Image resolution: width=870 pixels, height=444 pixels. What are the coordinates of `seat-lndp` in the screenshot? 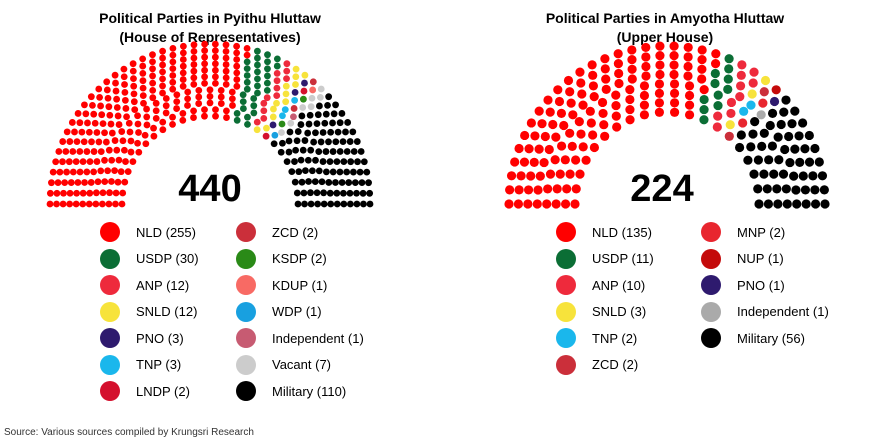 It's located at (266, 136).